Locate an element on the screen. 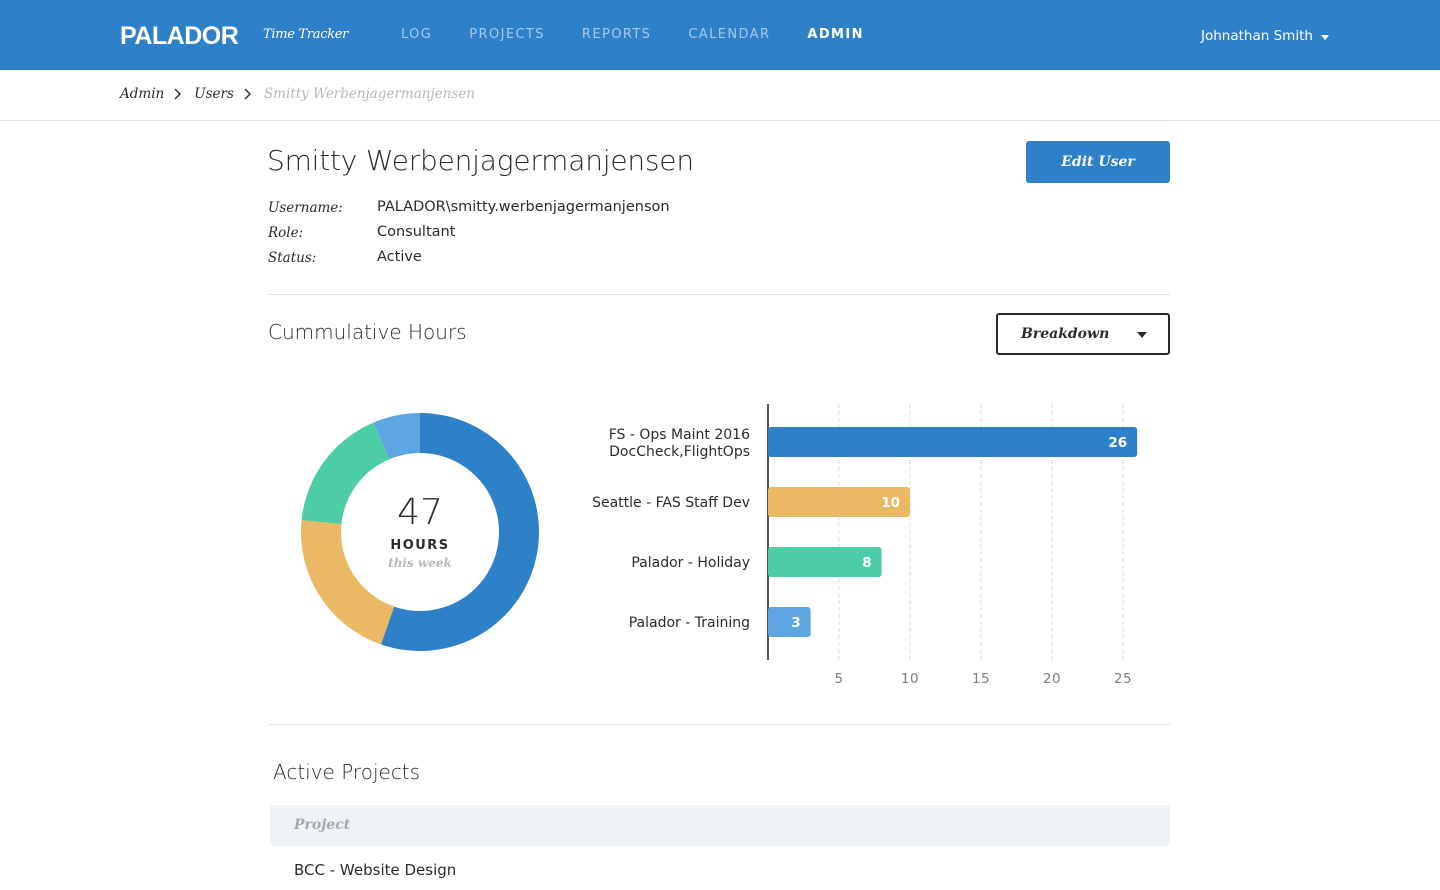  breadcrumb: Admin Users Smitty Werbenjagermanjensen is located at coordinates (297, 94).